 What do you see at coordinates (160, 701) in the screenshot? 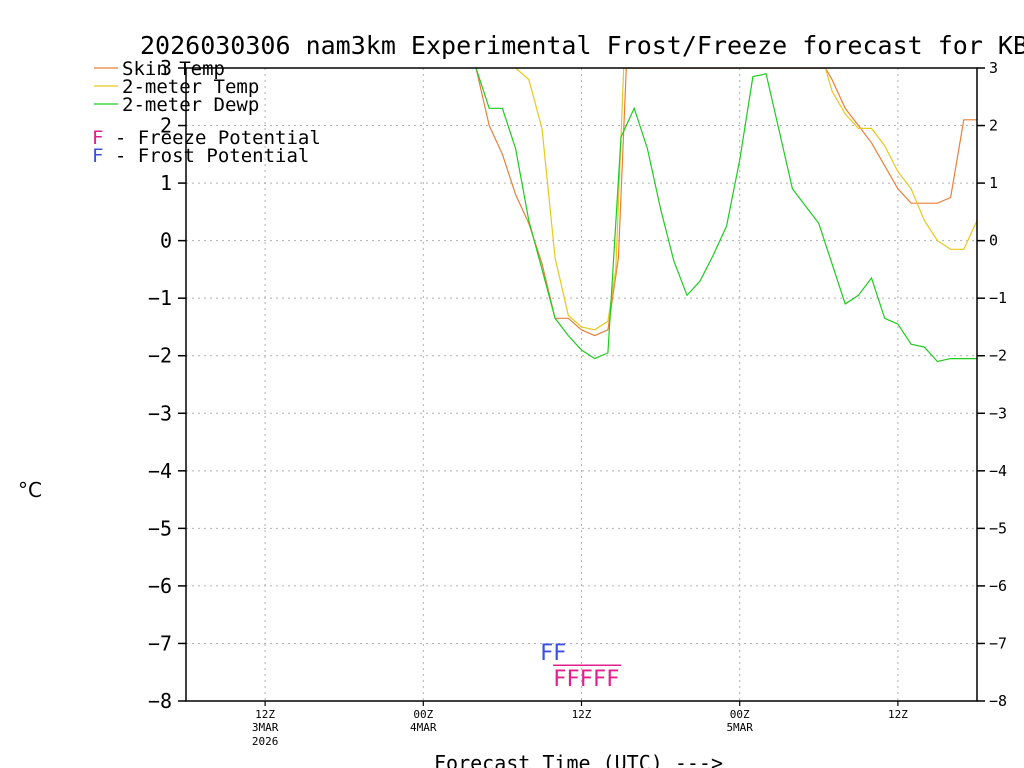
I see `y-tick-label: −8` at bounding box center [160, 701].